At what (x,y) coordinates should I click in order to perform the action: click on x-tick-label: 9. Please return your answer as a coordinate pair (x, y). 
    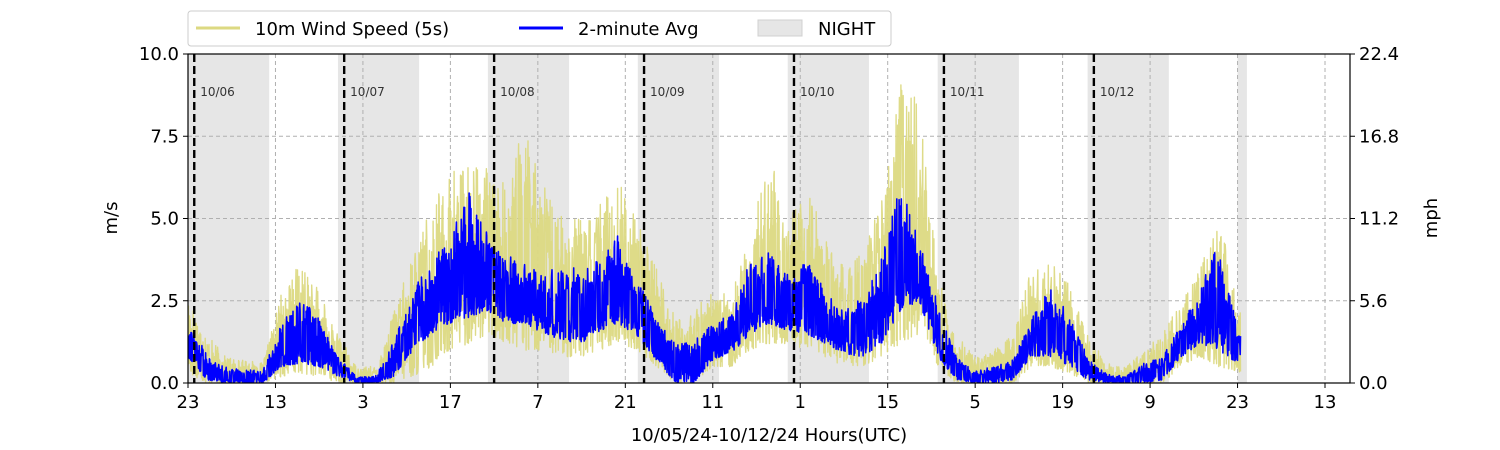
    Looking at the image, I should click on (1149, 402).